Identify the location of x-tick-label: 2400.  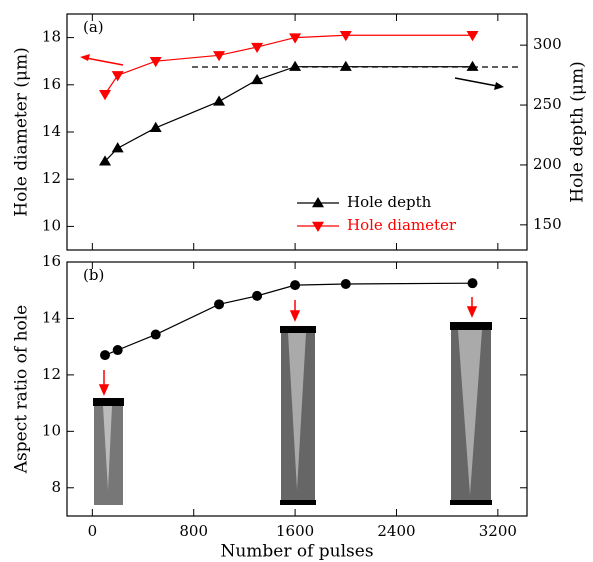
(396, 531).